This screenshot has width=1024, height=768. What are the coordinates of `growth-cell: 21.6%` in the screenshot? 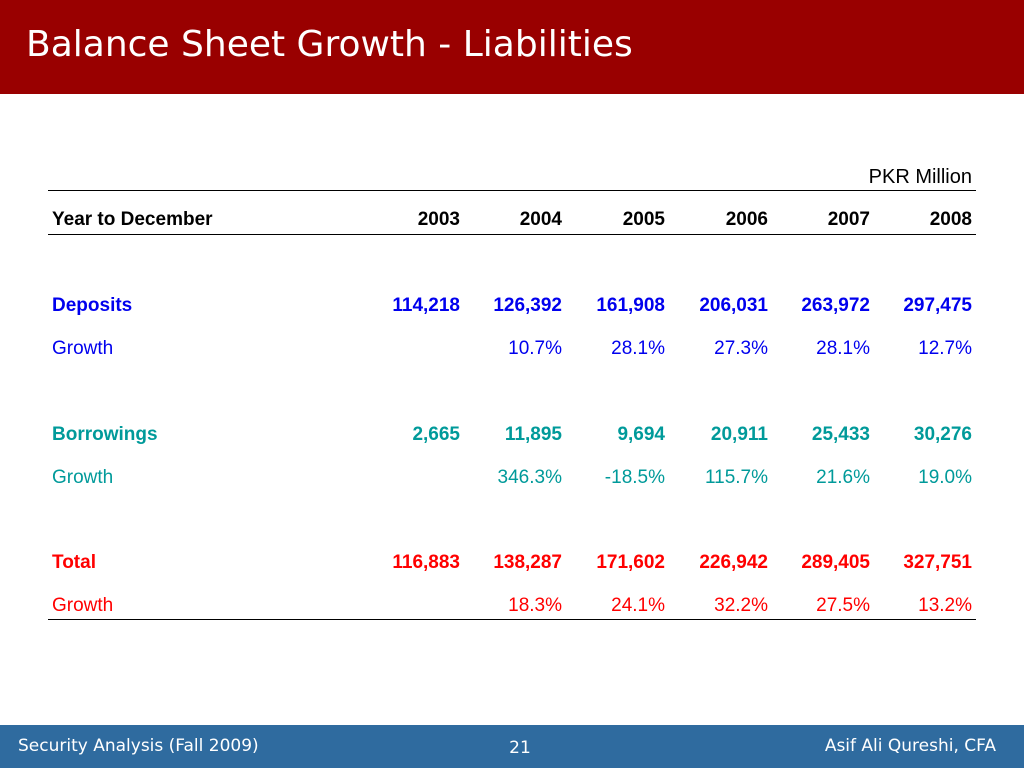 It's located at (843, 477).